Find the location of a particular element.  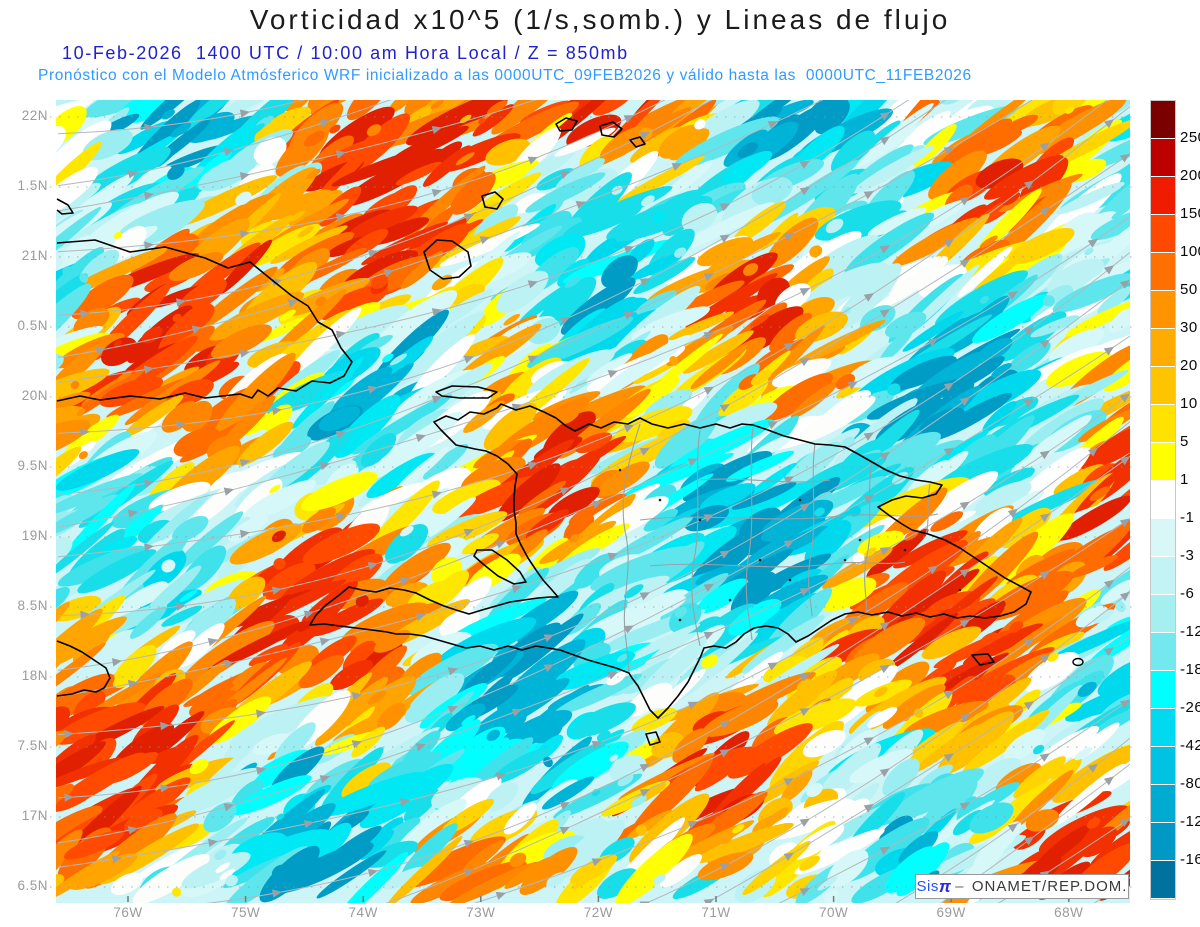

colorbar-label: 50 is located at coordinates (1189, 289).